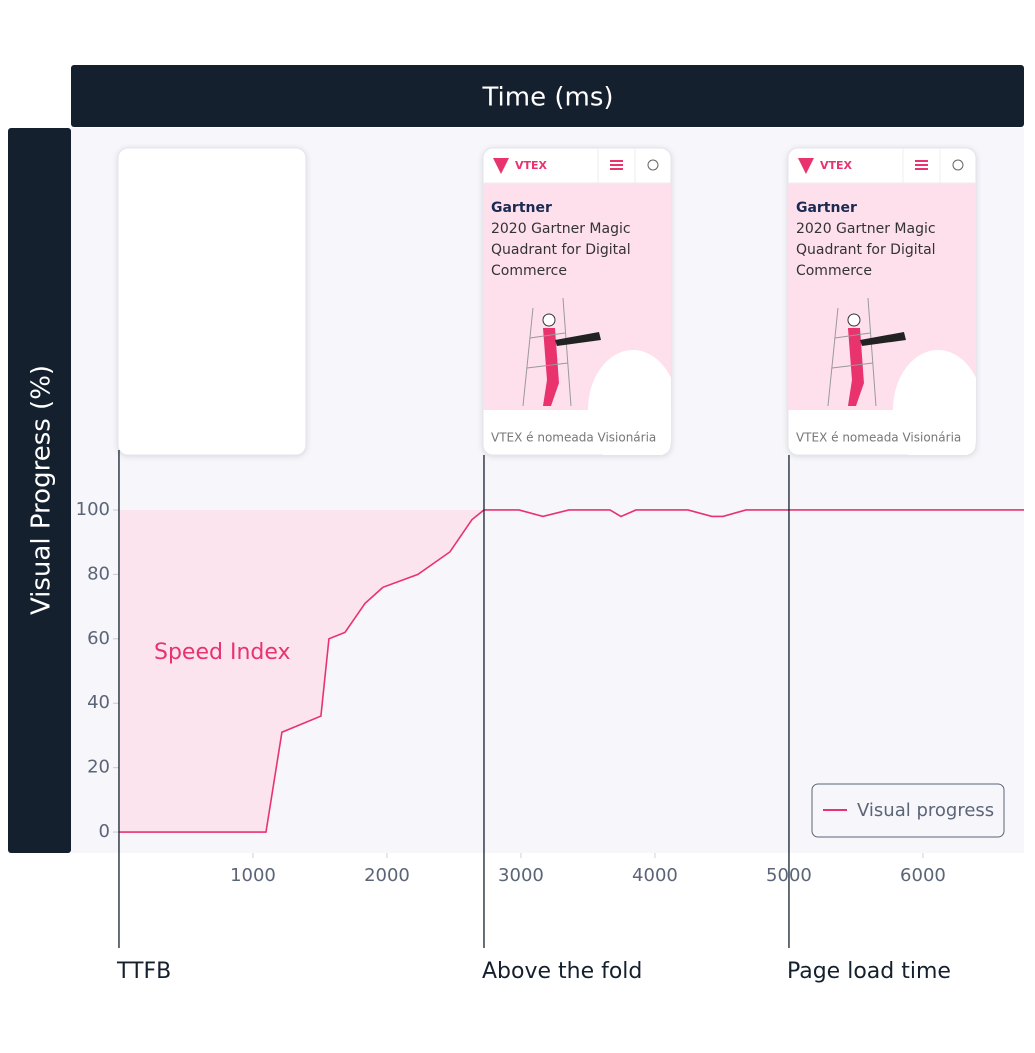  What do you see at coordinates (301, 671) in the screenshot?
I see `speed-index-area` at bounding box center [301, 671].